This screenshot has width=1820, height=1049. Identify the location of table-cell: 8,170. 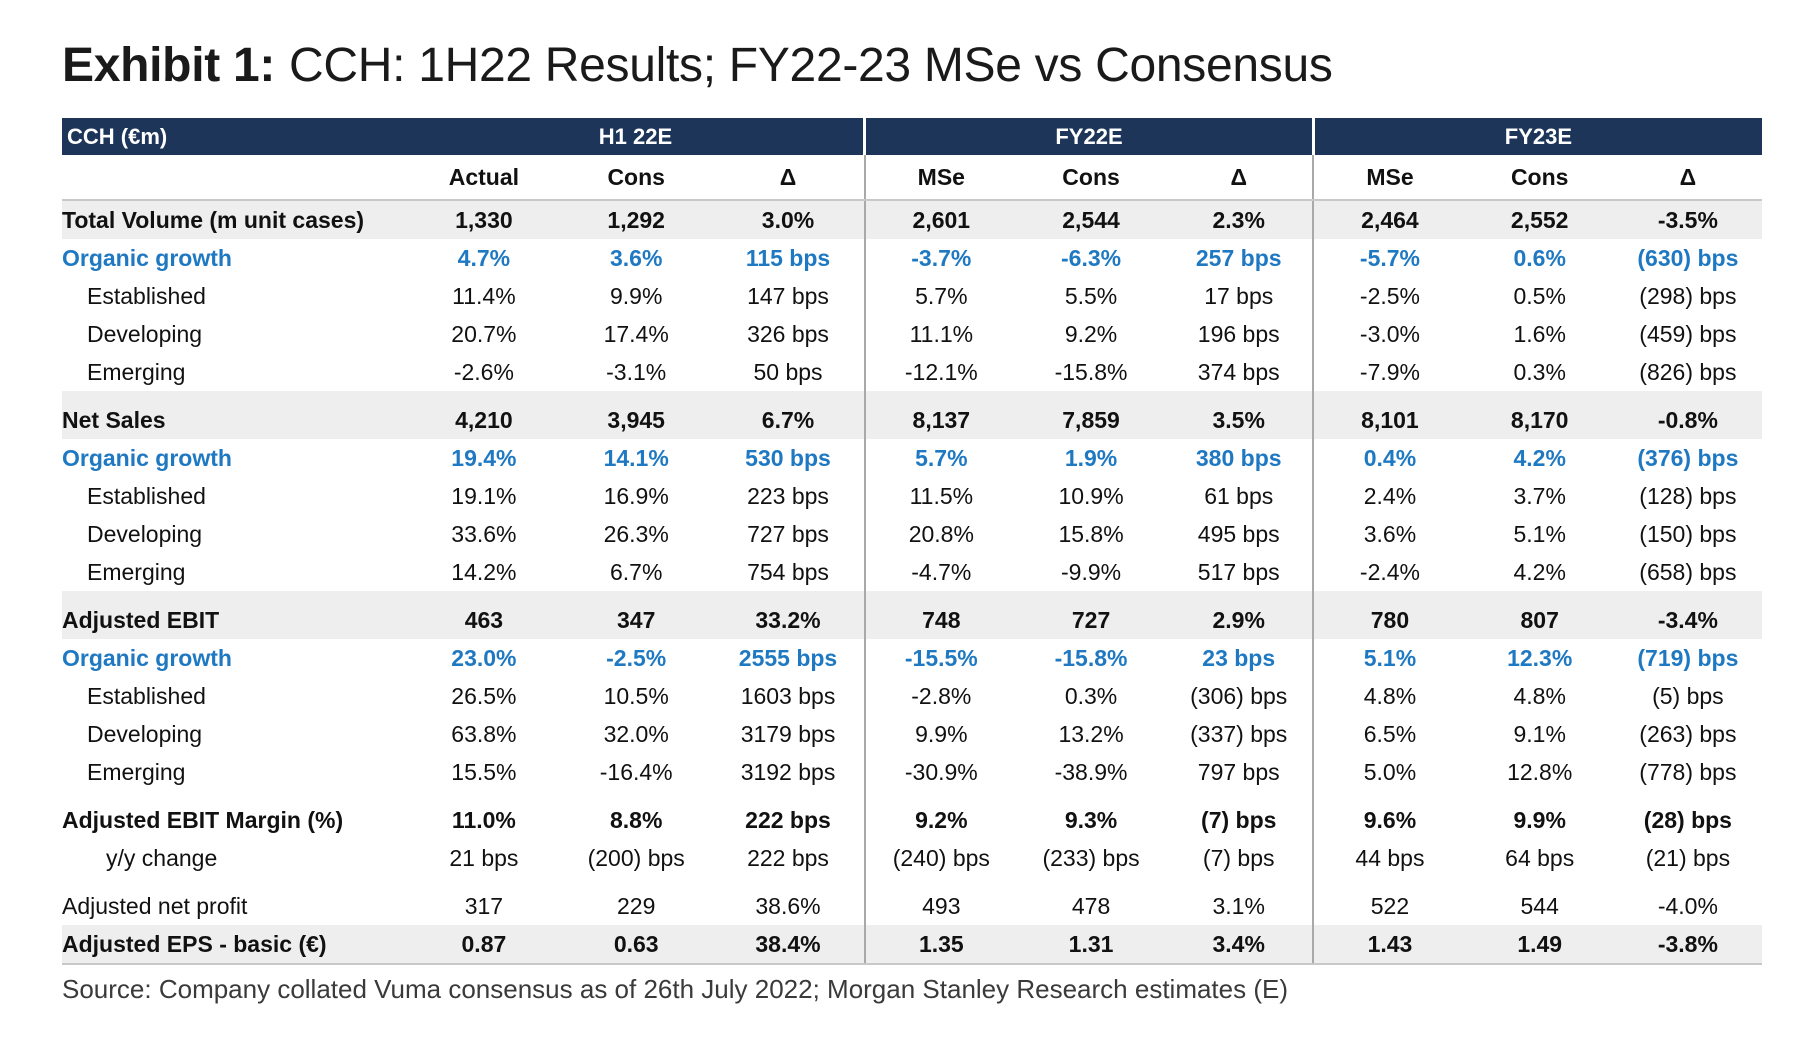
(1539, 415).